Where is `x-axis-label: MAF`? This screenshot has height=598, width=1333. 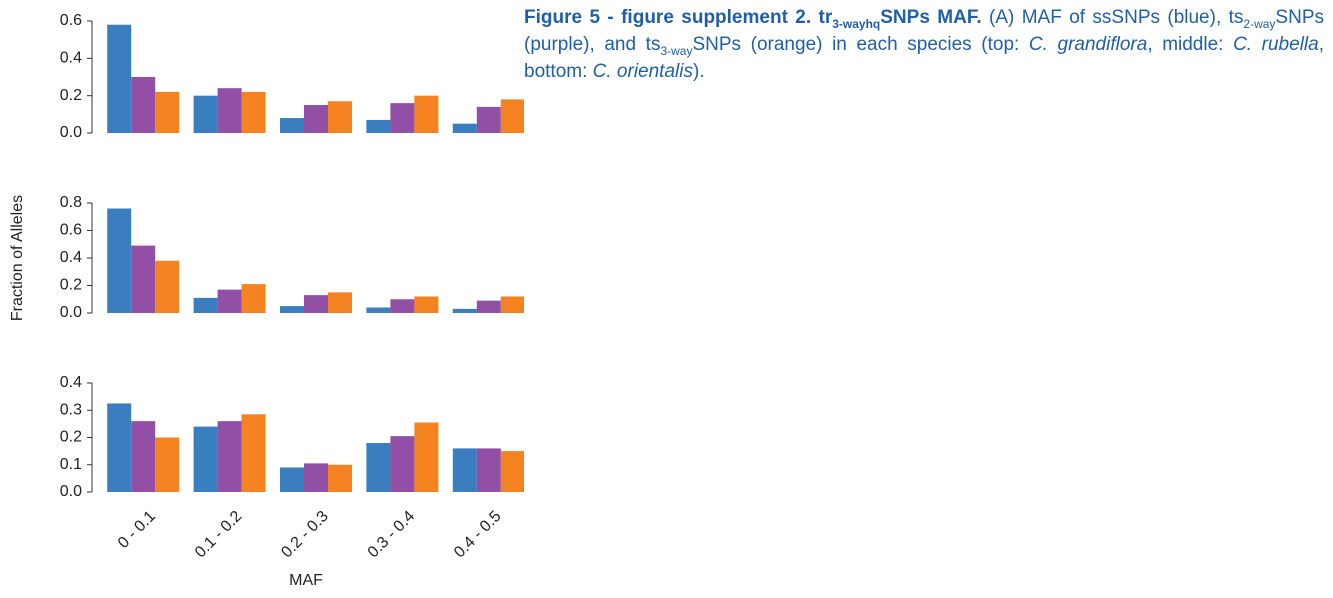 x-axis-label: MAF is located at coordinates (306, 580).